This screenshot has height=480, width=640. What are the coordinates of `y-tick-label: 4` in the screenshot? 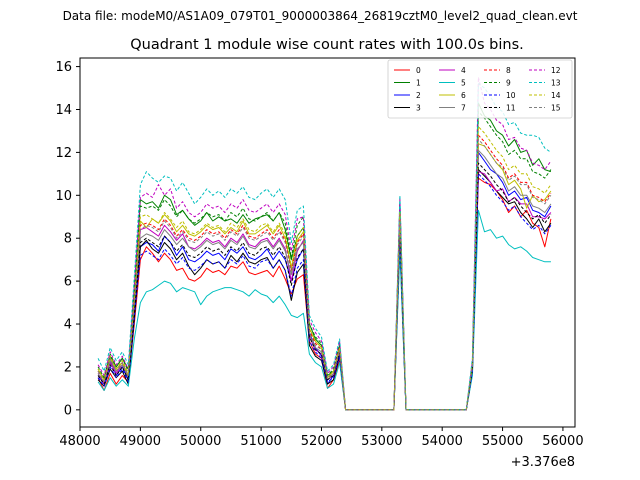 It's located at (68, 325).